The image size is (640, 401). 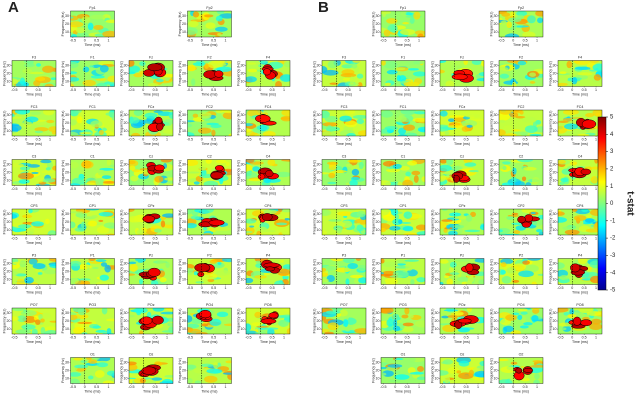 What do you see at coordinates (613, 256) in the screenshot?
I see `colorbar-tick-label: -3` at bounding box center [613, 256].